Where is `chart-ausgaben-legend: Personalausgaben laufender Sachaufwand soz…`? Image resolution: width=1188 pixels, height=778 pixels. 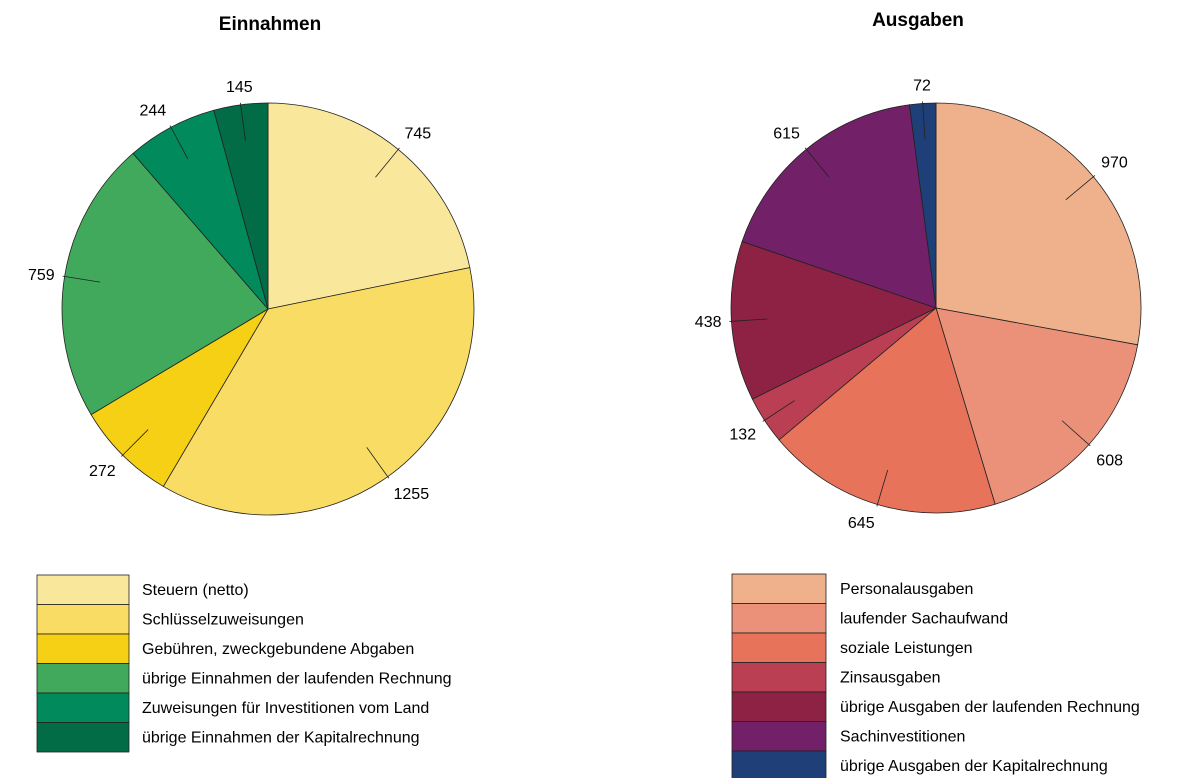 chart-ausgaben-legend: Personalausgaben laufender Sachaufwand soz… is located at coordinates (935, 675).